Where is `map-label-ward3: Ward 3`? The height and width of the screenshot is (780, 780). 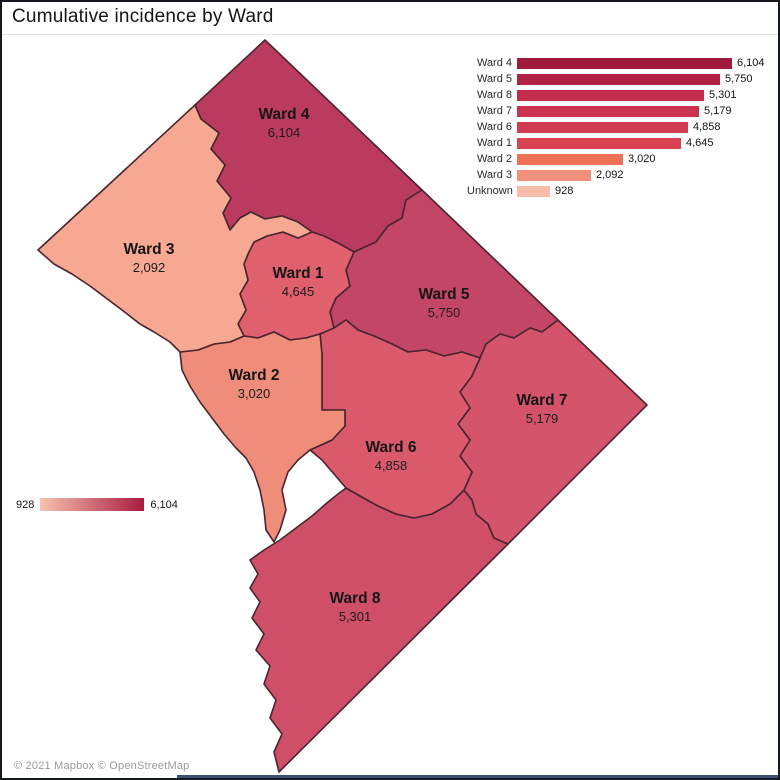 map-label-ward3: Ward 3 is located at coordinates (148, 249).